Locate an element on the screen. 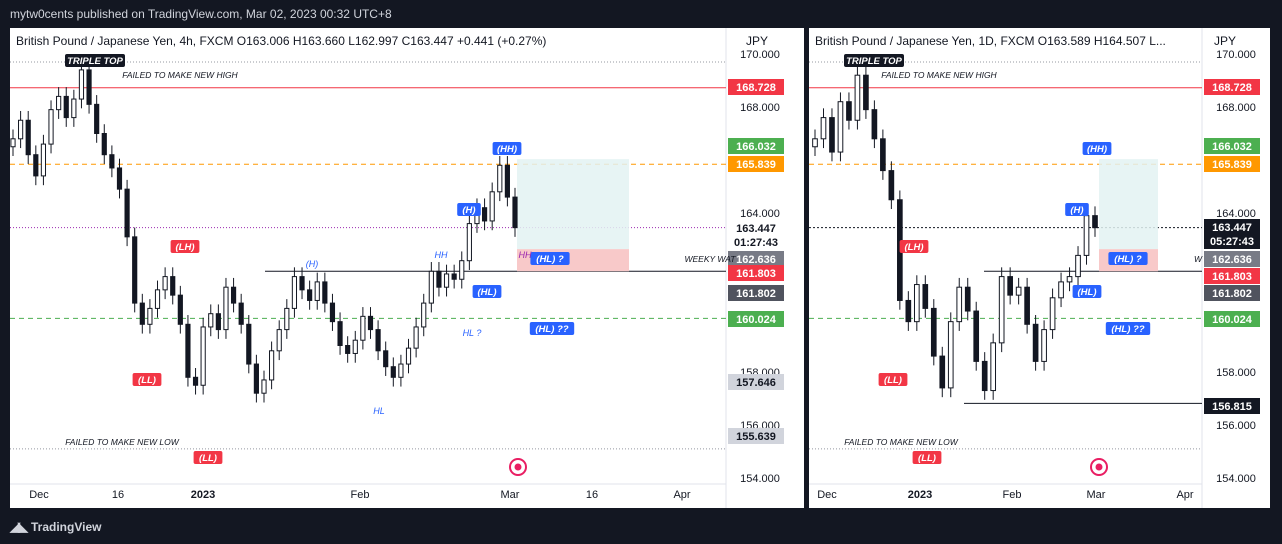 The width and height of the screenshot is (1282, 544). brand-label: TradingView is located at coordinates (66, 527).